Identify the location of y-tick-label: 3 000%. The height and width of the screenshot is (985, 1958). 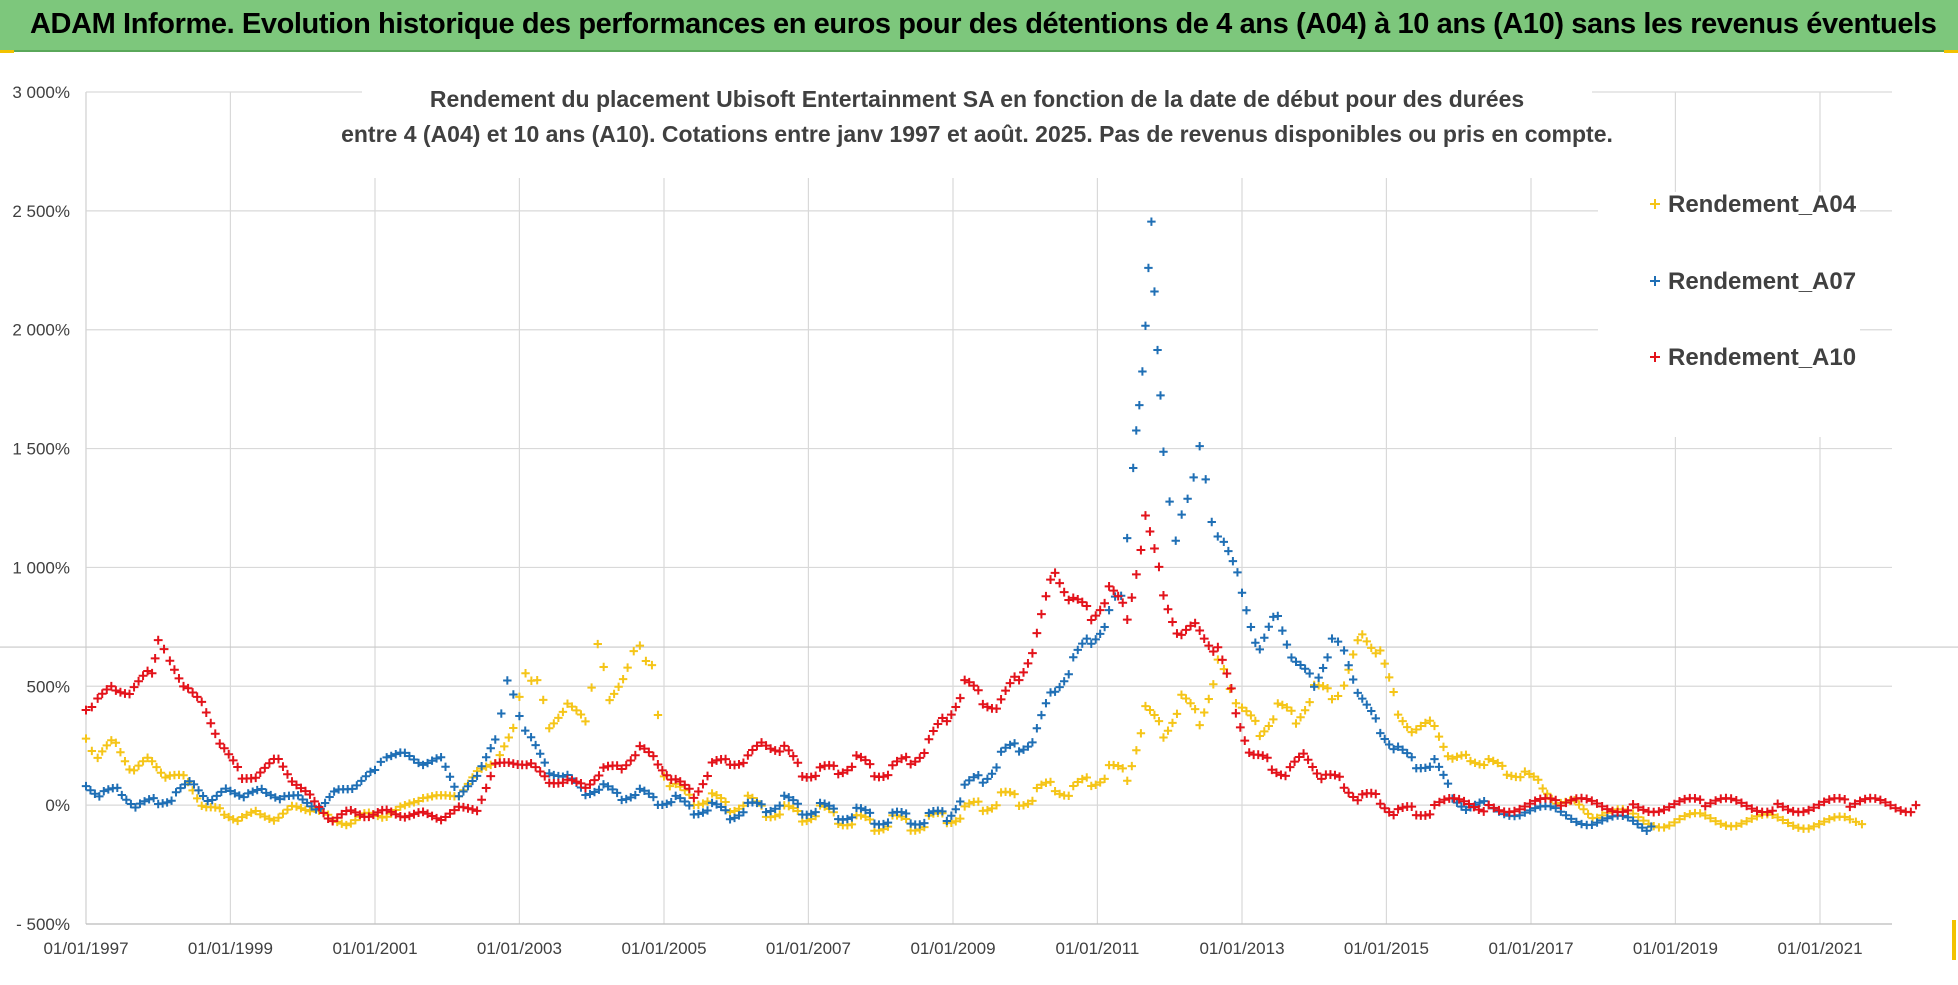
(41, 92).